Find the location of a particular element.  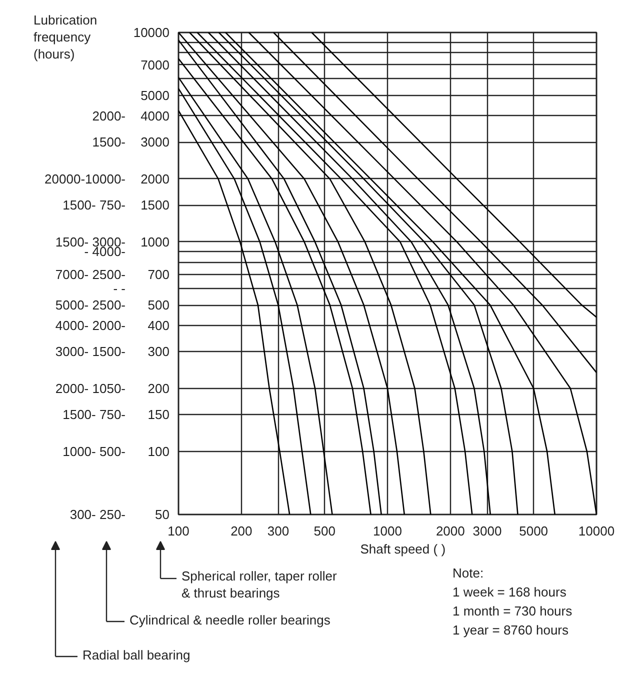

text: Note: is located at coordinates (468, 573).